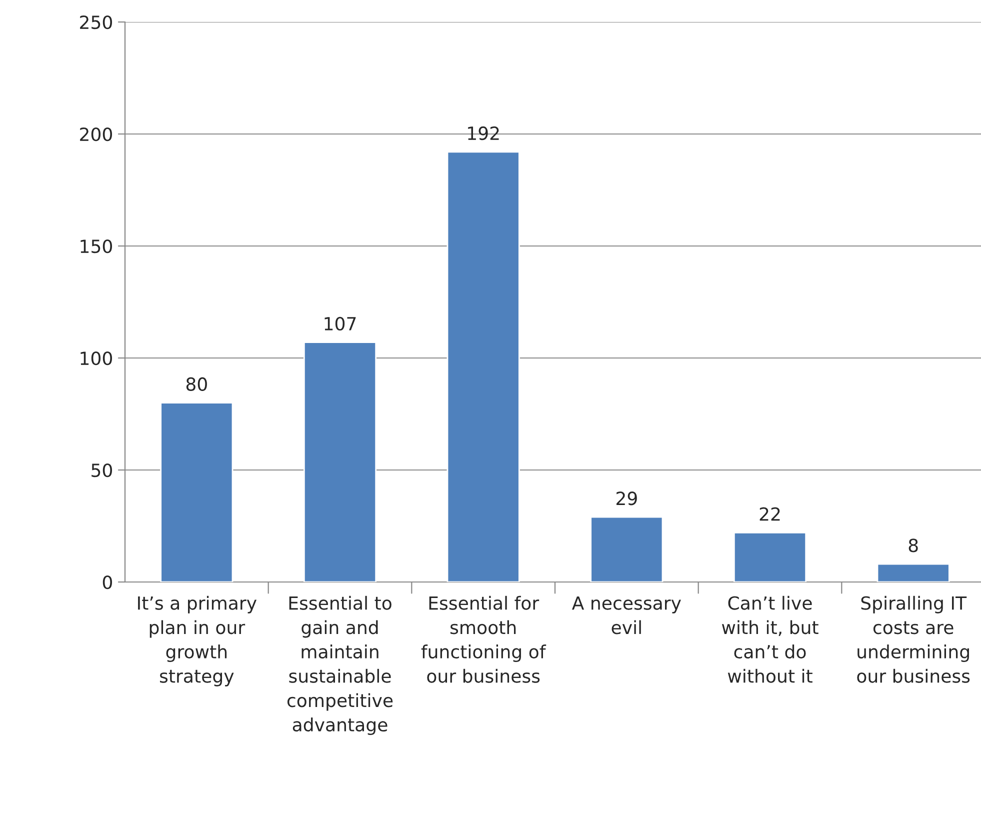  I want to click on y-tick-label: 100, so click(96, 358).